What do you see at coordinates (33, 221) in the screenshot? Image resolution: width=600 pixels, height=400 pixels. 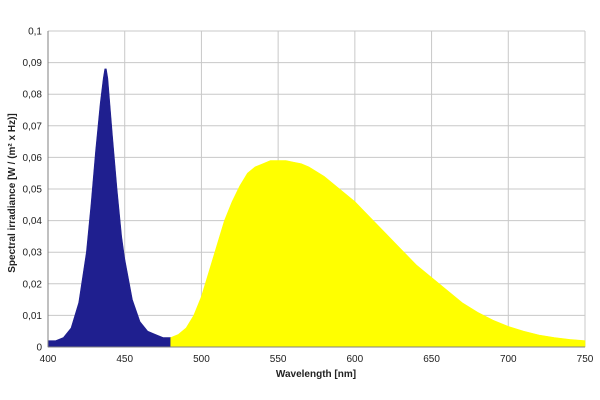 I see `y-tick-label: 0,04` at bounding box center [33, 221].